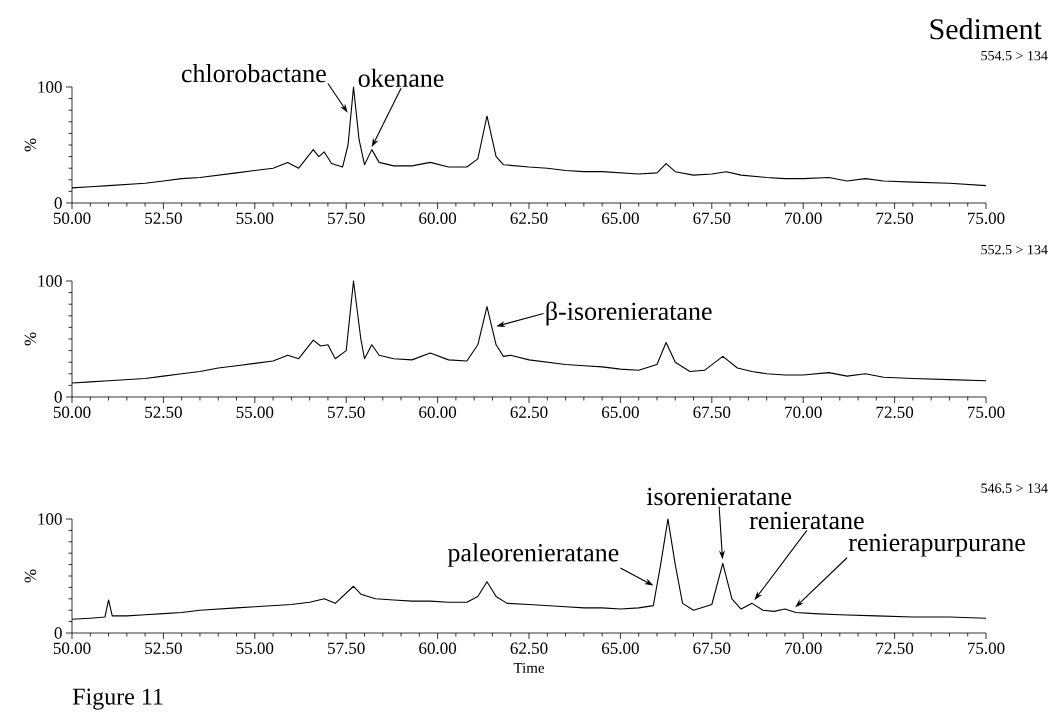  What do you see at coordinates (1014, 55) in the screenshot?
I see `text: 554.5 > 134` at bounding box center [1014, 55].